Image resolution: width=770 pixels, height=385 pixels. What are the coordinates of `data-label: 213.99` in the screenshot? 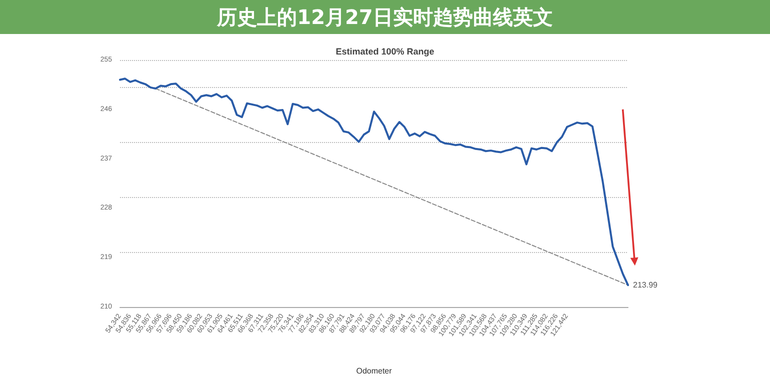 It's located at (645, 285).